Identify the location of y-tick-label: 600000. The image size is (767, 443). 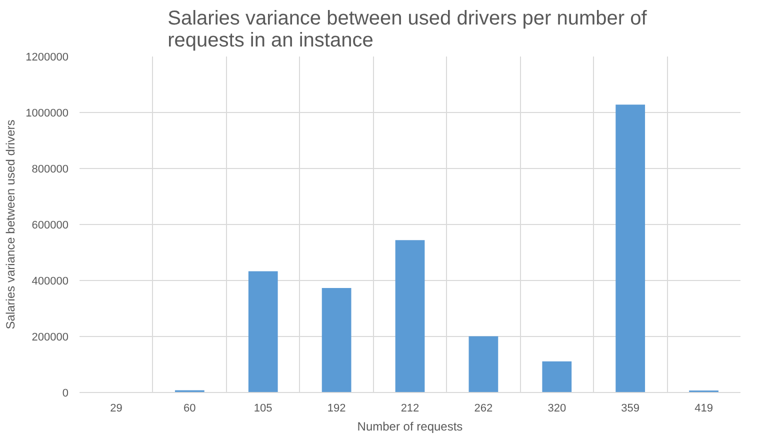
(50, 226).